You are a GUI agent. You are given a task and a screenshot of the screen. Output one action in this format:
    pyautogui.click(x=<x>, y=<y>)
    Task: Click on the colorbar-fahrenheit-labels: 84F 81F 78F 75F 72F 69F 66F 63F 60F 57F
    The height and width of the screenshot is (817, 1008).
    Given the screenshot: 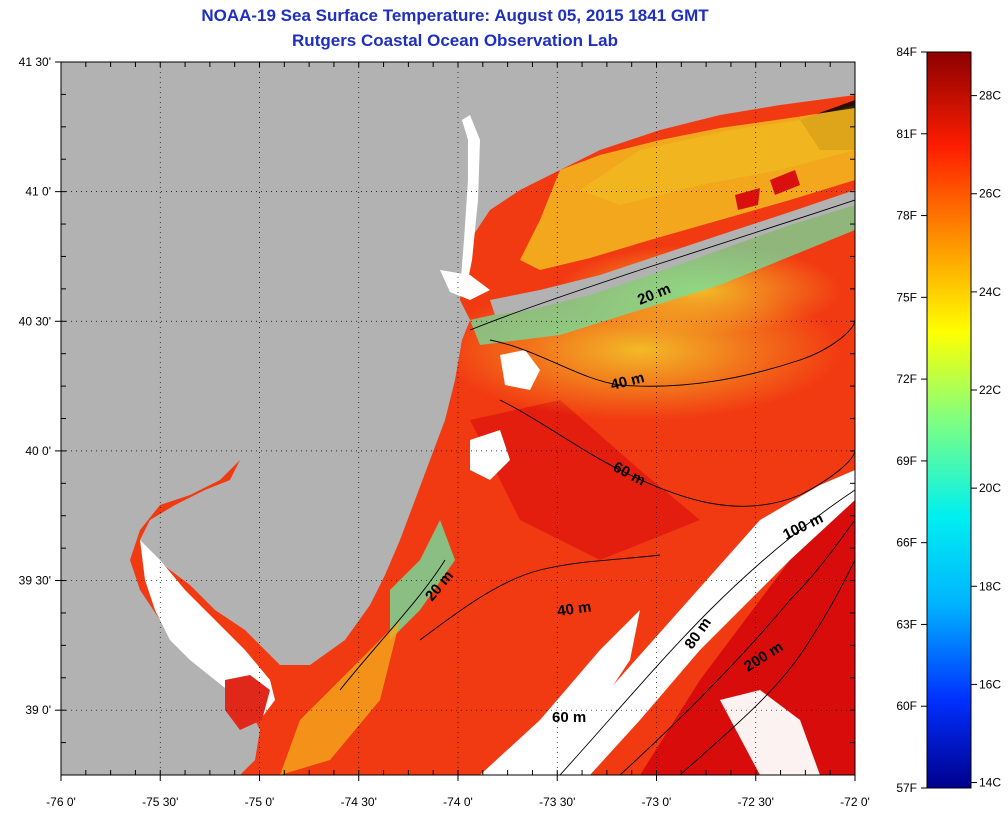 What is the action you would take?
    pyautogui.click(x=911, y=420)
    